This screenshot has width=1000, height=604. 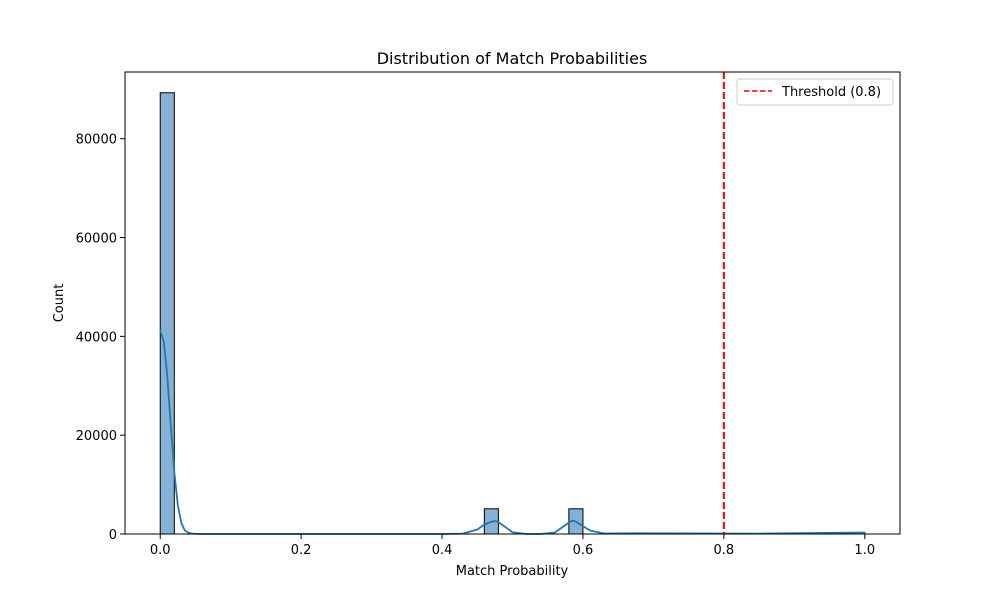 I want to click on chart-title: Distribution of Match Probabilities, so click(x=512, y=58).